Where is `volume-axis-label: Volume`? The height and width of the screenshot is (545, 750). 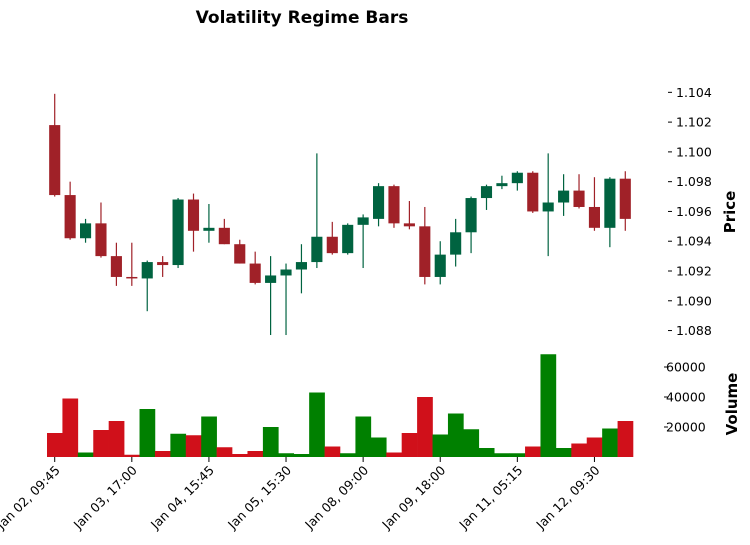
volume-axis-label: Volume is located at coordinates (732, 404).